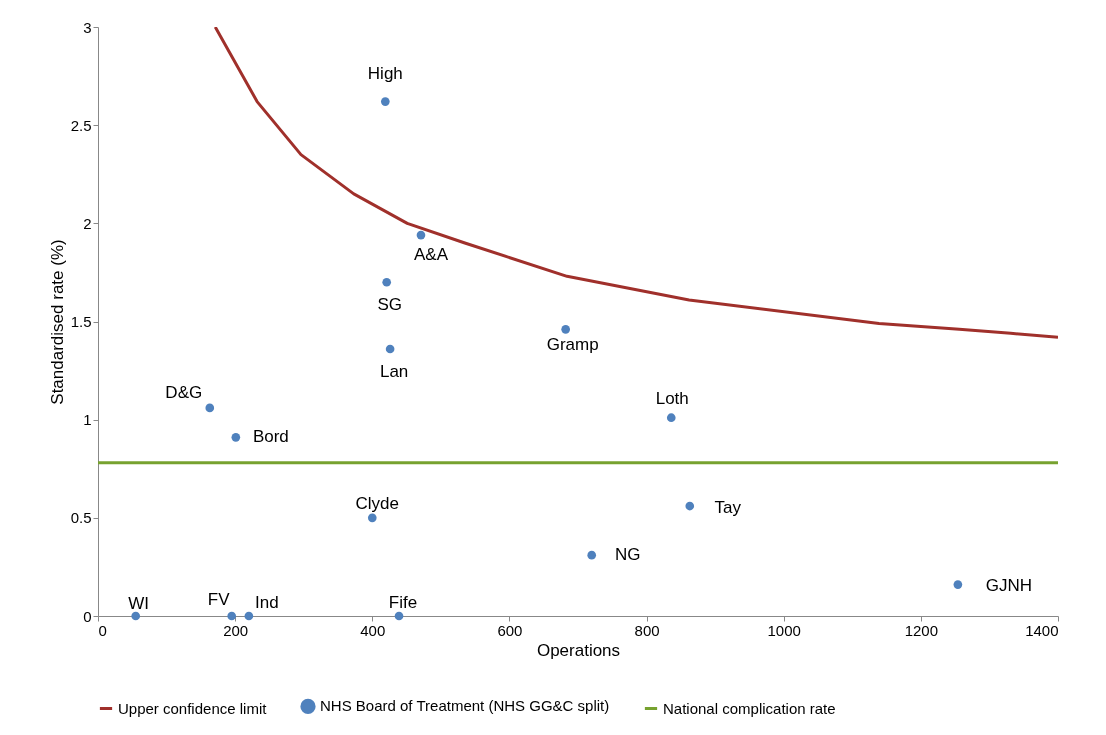 The height and width of the screenshot is (735, 1106). Describe the element at coordinates (1009, 585) in the screenshot. I see `annotation: GJNH` at that location.